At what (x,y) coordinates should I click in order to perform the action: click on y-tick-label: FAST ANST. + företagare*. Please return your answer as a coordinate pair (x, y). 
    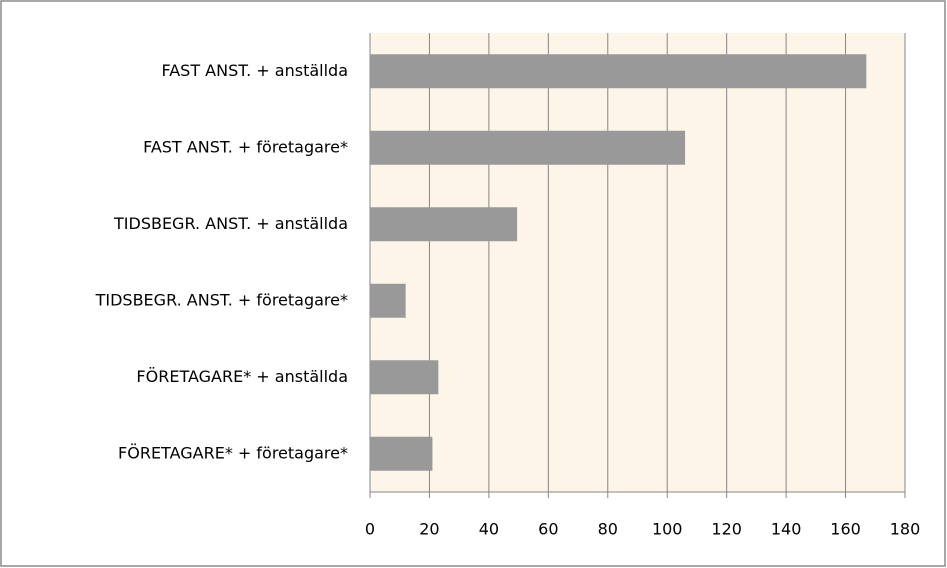
    Looking at the image, I should click on (245, 146).